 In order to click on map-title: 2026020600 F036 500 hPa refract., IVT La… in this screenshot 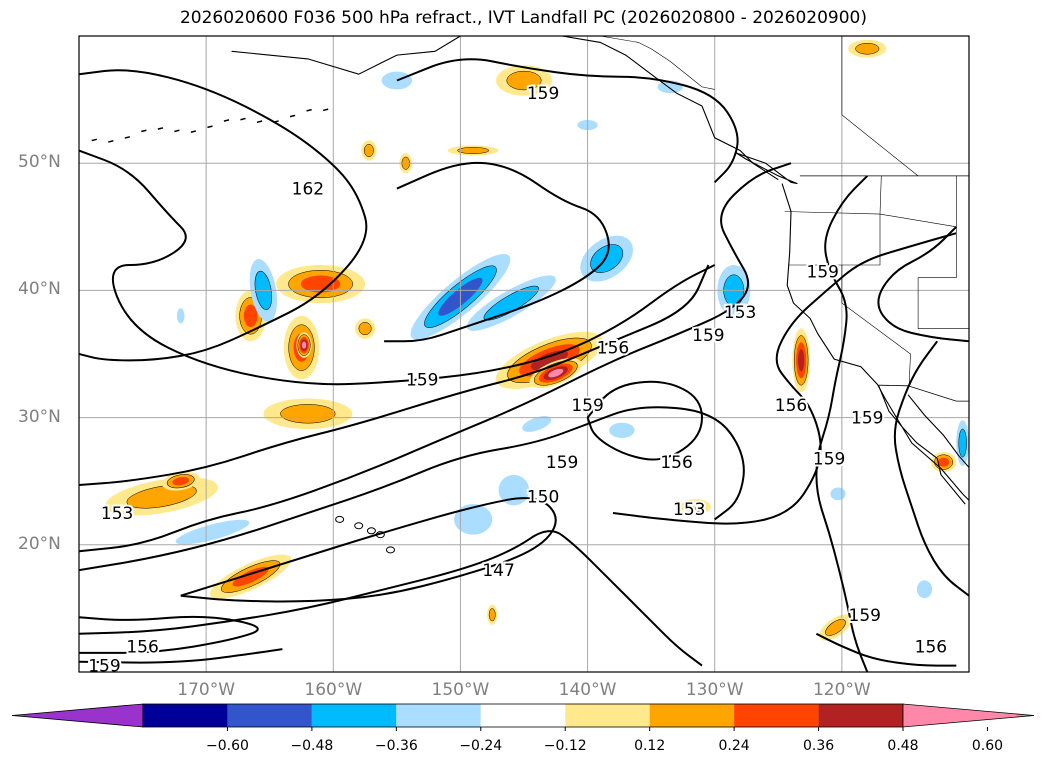, I will do `click(523, 18)`.